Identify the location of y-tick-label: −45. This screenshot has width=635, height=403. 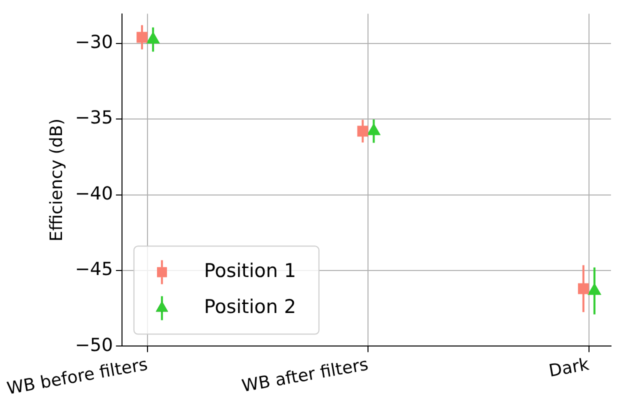
(93, 269).